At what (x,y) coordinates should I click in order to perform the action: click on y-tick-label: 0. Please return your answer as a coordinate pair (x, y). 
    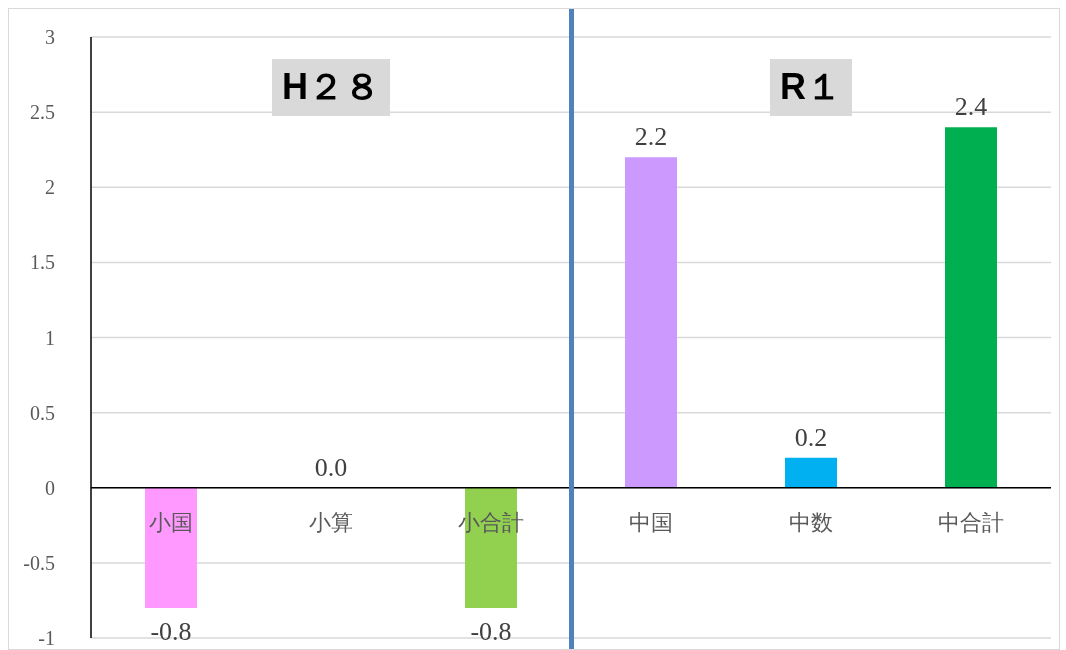
    Looking at the image, I should click on (50, 487).